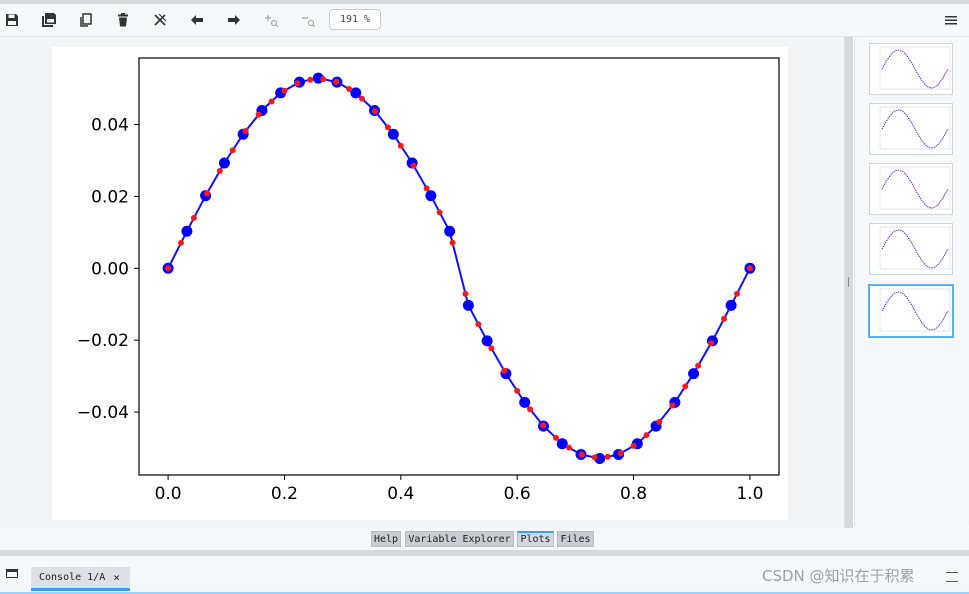  I want to click on y-tick-label: −0.02, so click(103, 341).